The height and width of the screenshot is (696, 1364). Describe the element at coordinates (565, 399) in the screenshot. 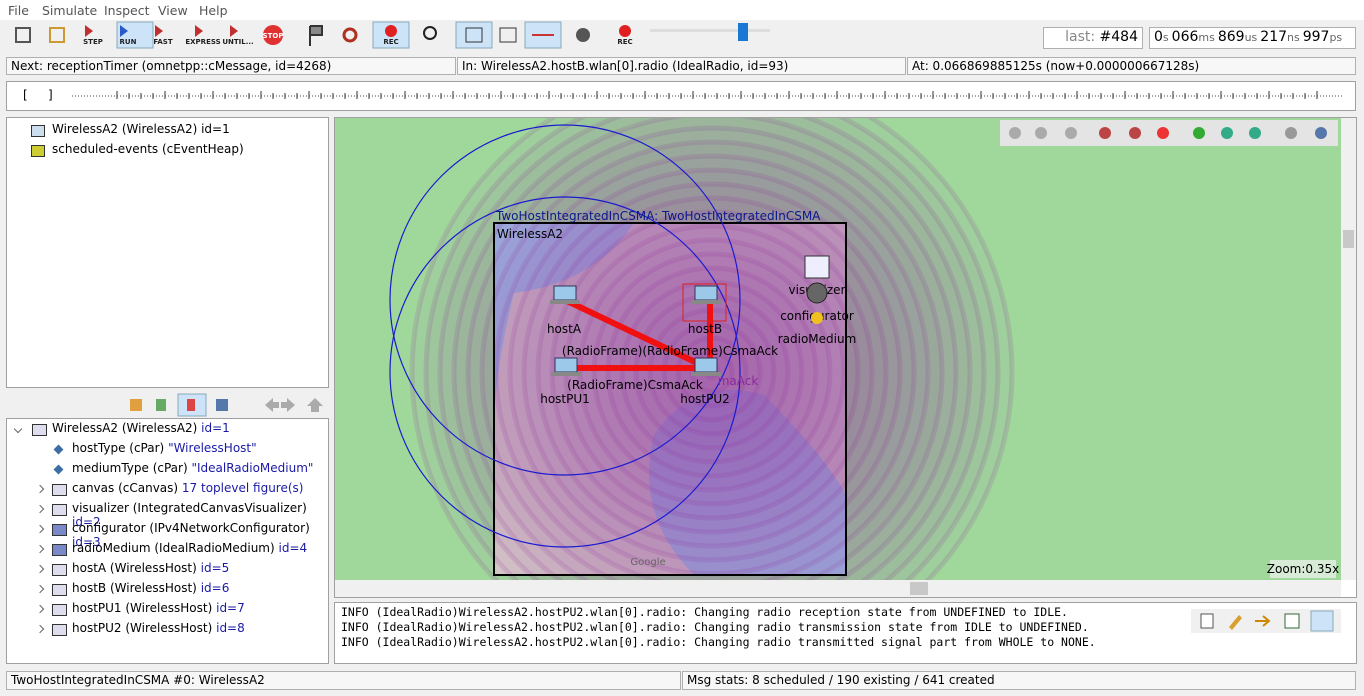

I see `node-label: hostPU1` at that location.